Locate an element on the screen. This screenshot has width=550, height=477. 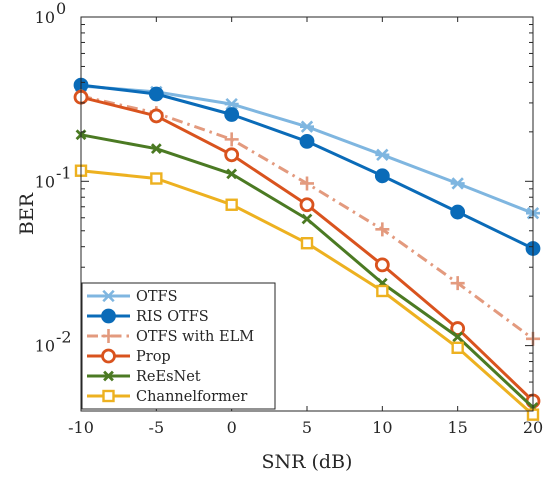
legend-entry: RIS OTFS is located at coordinates (148, 316).